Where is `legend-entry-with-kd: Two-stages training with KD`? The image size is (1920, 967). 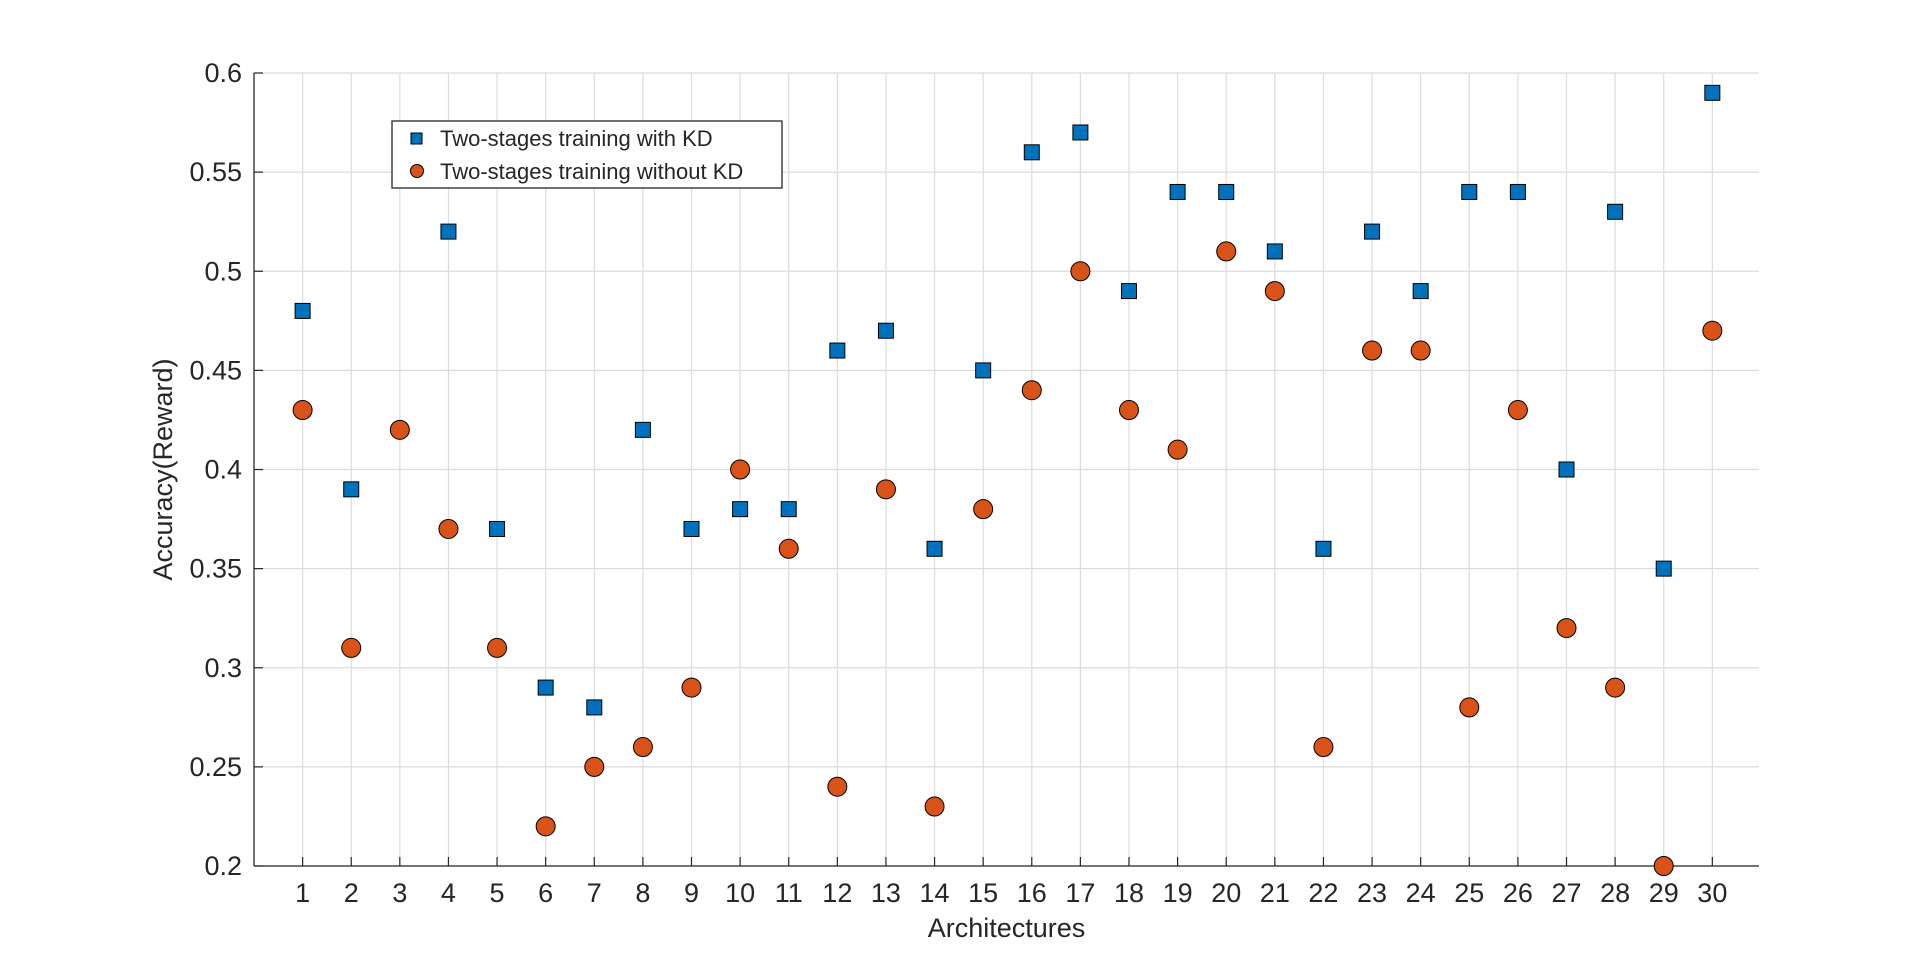 legend-entry-with-kd: Two-stages training with KD is located at coordinates (576, 138).